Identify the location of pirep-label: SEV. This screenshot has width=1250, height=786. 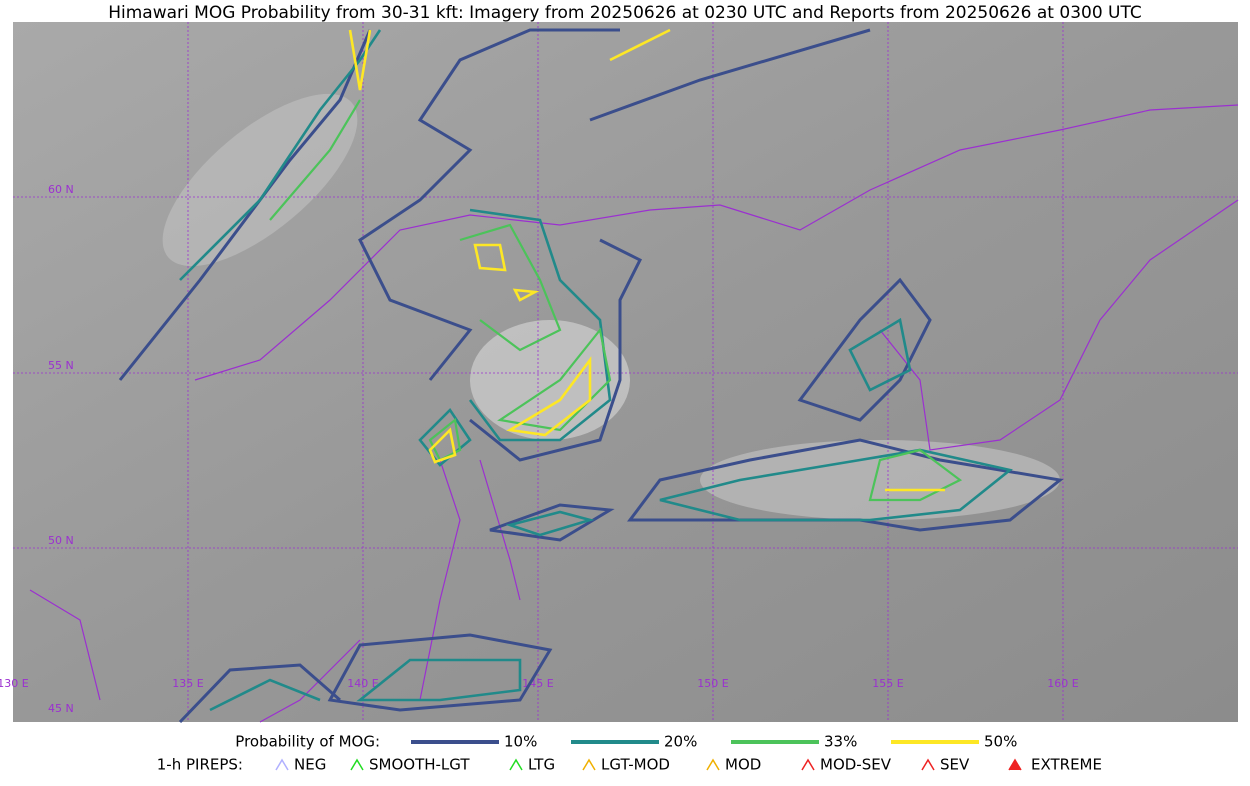
(955, 765).